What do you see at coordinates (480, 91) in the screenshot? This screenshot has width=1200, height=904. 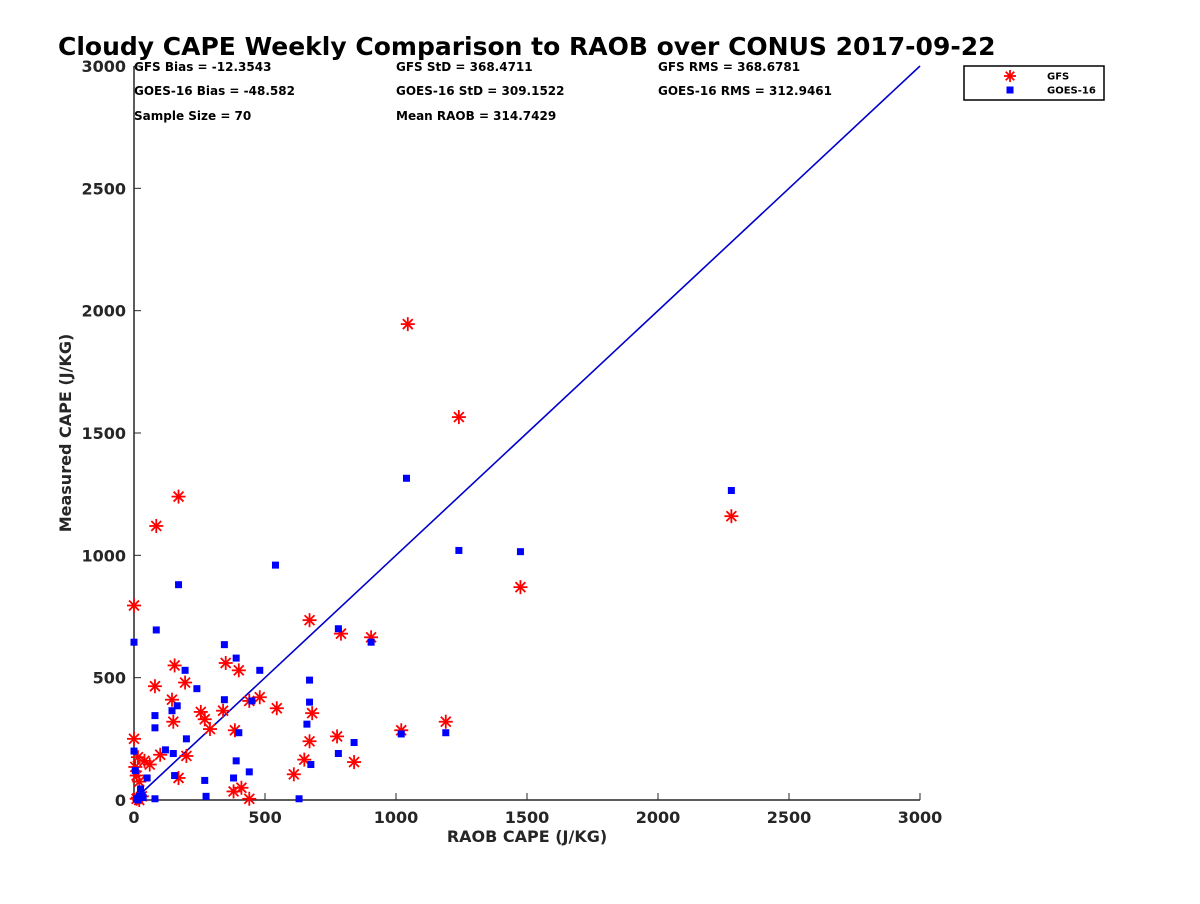 I see `stat-text: GOES-16 StD = 309.1522` at bounding box center [480, 91].